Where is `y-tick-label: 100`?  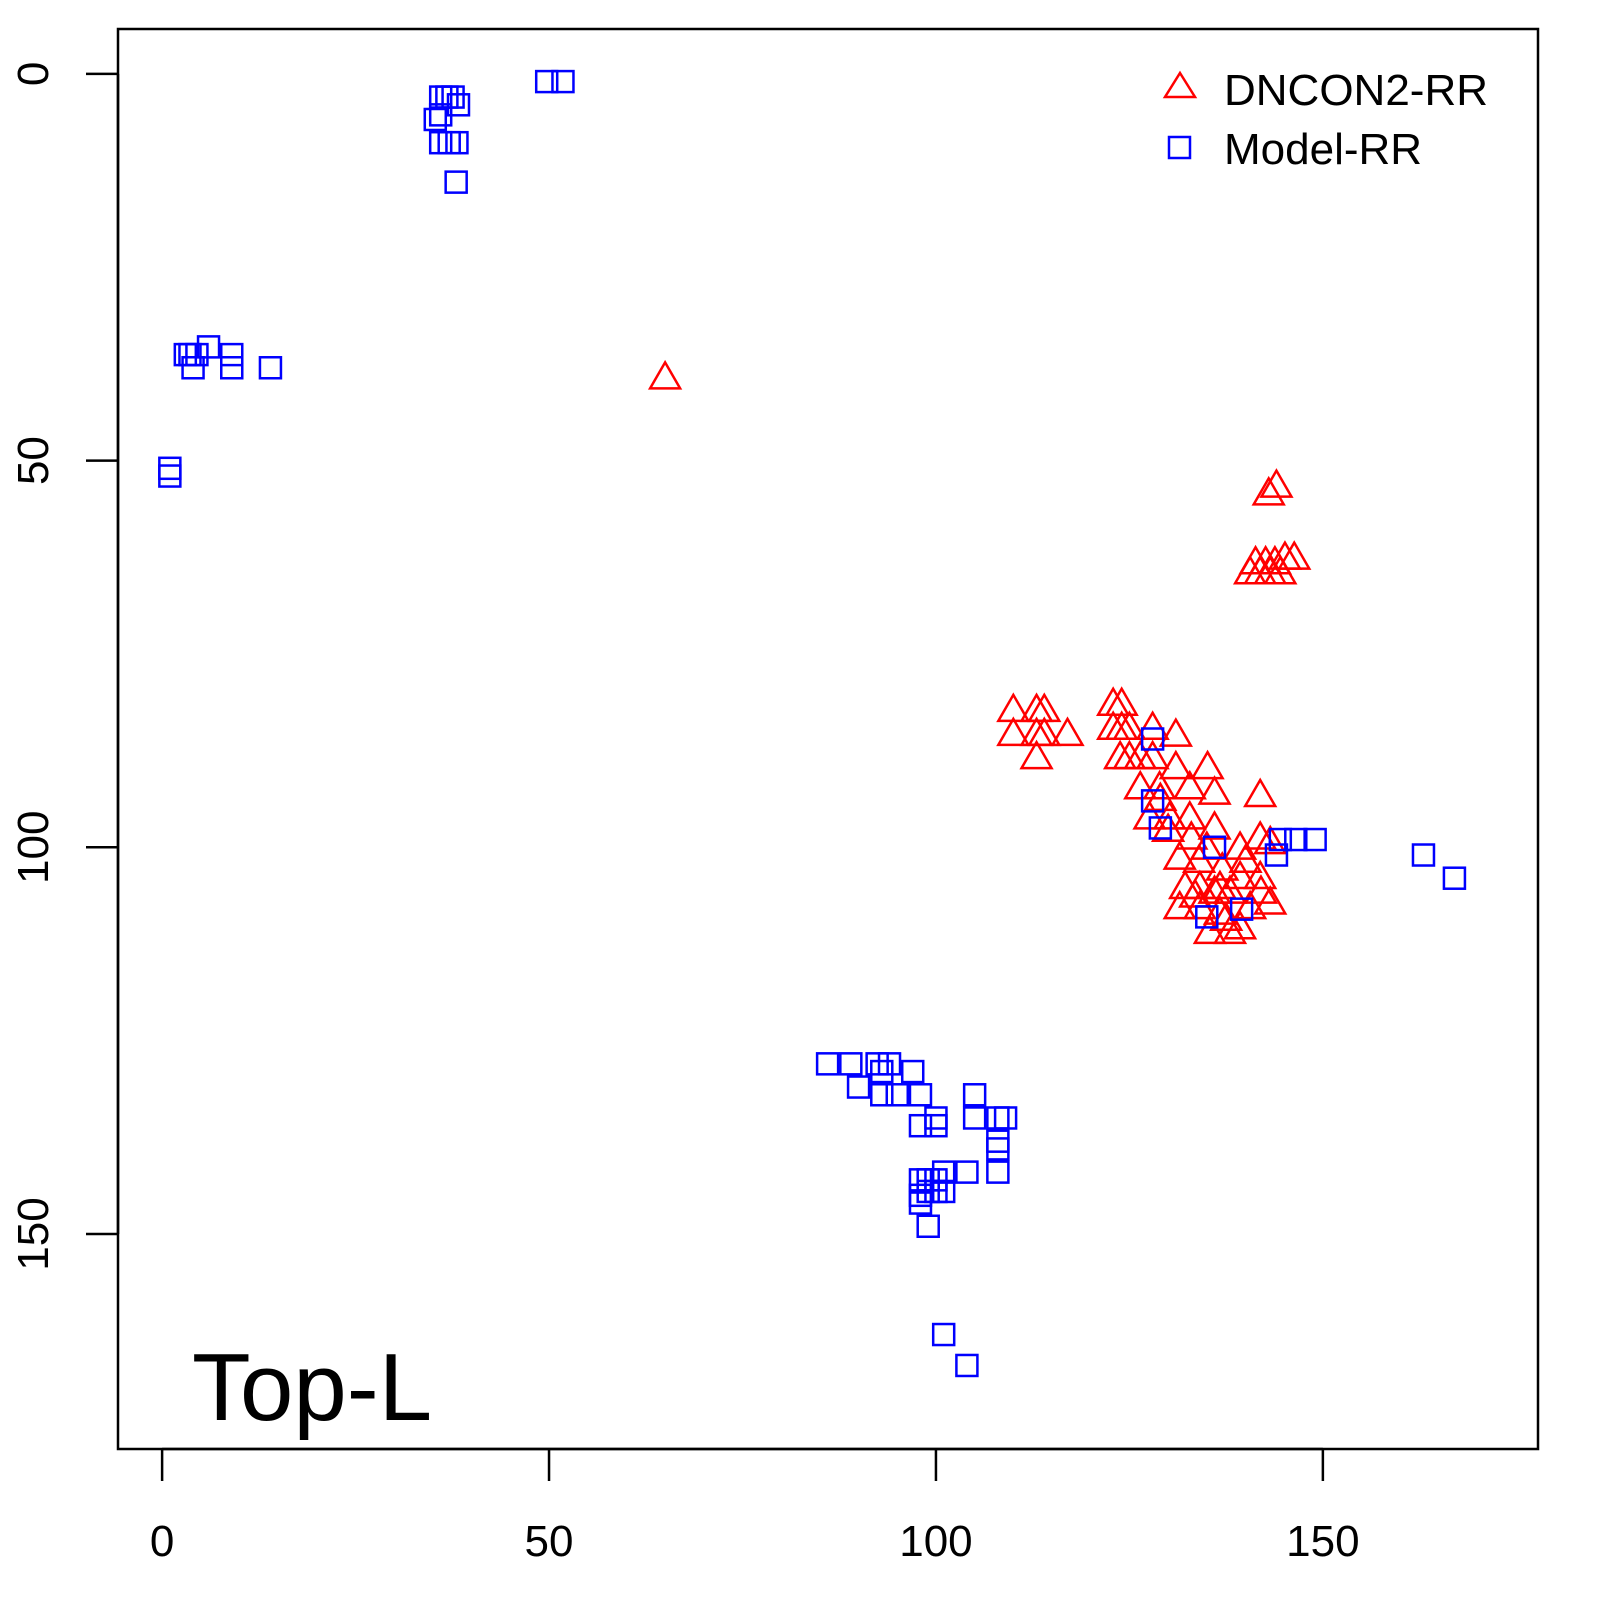 y-tick-label: 100 is located at coordinates (33, 847).